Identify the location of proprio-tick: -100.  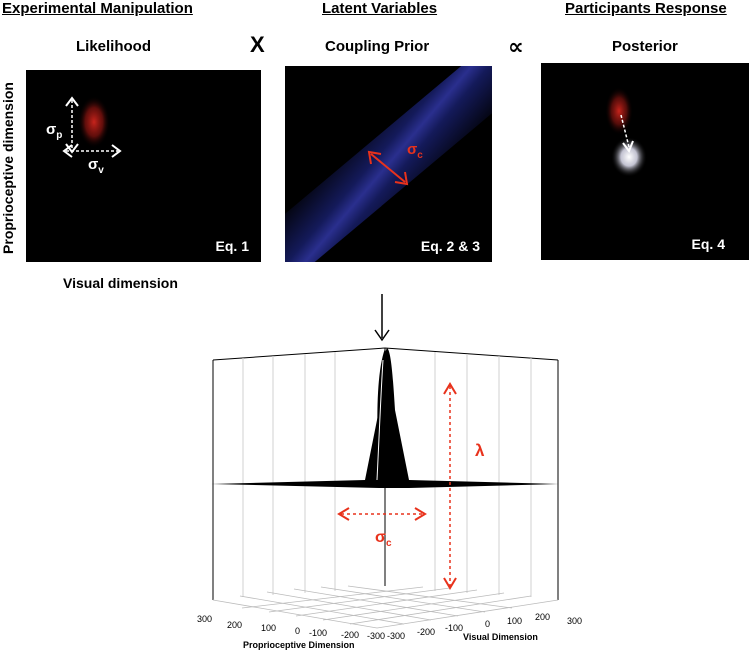
(318, 633).